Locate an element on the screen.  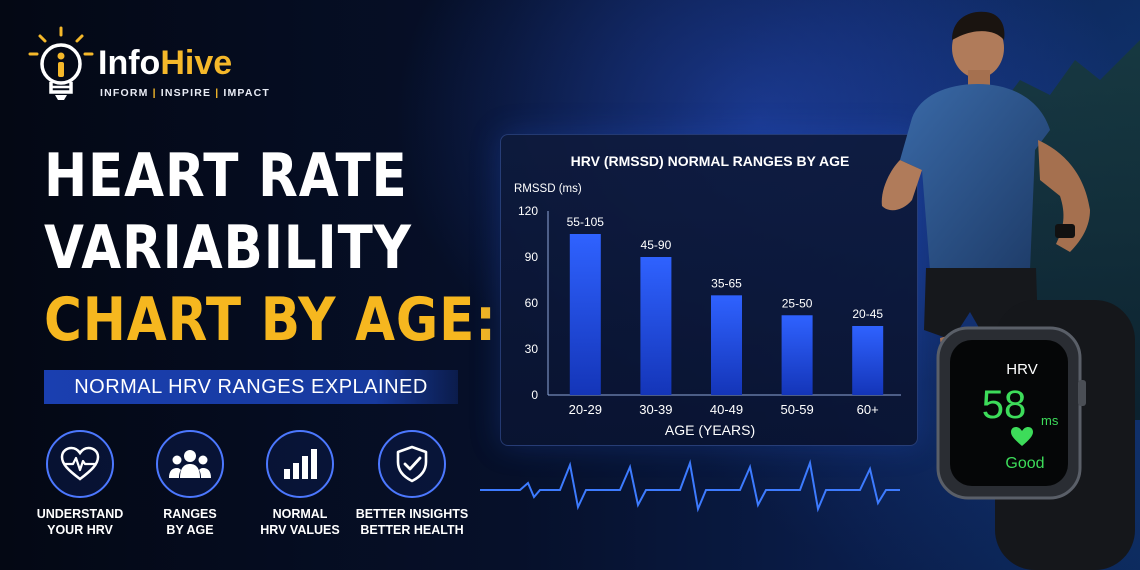
x-tick-label: 30-39 is located at coordinates (655, 409).